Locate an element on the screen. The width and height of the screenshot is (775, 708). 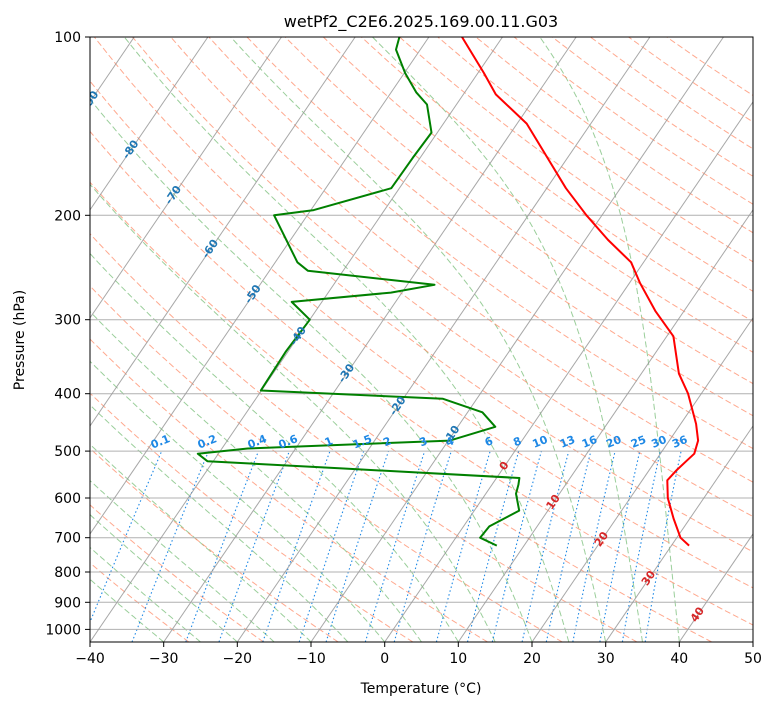
y-tick-label: 1000 is located at coordinates (63, 630).